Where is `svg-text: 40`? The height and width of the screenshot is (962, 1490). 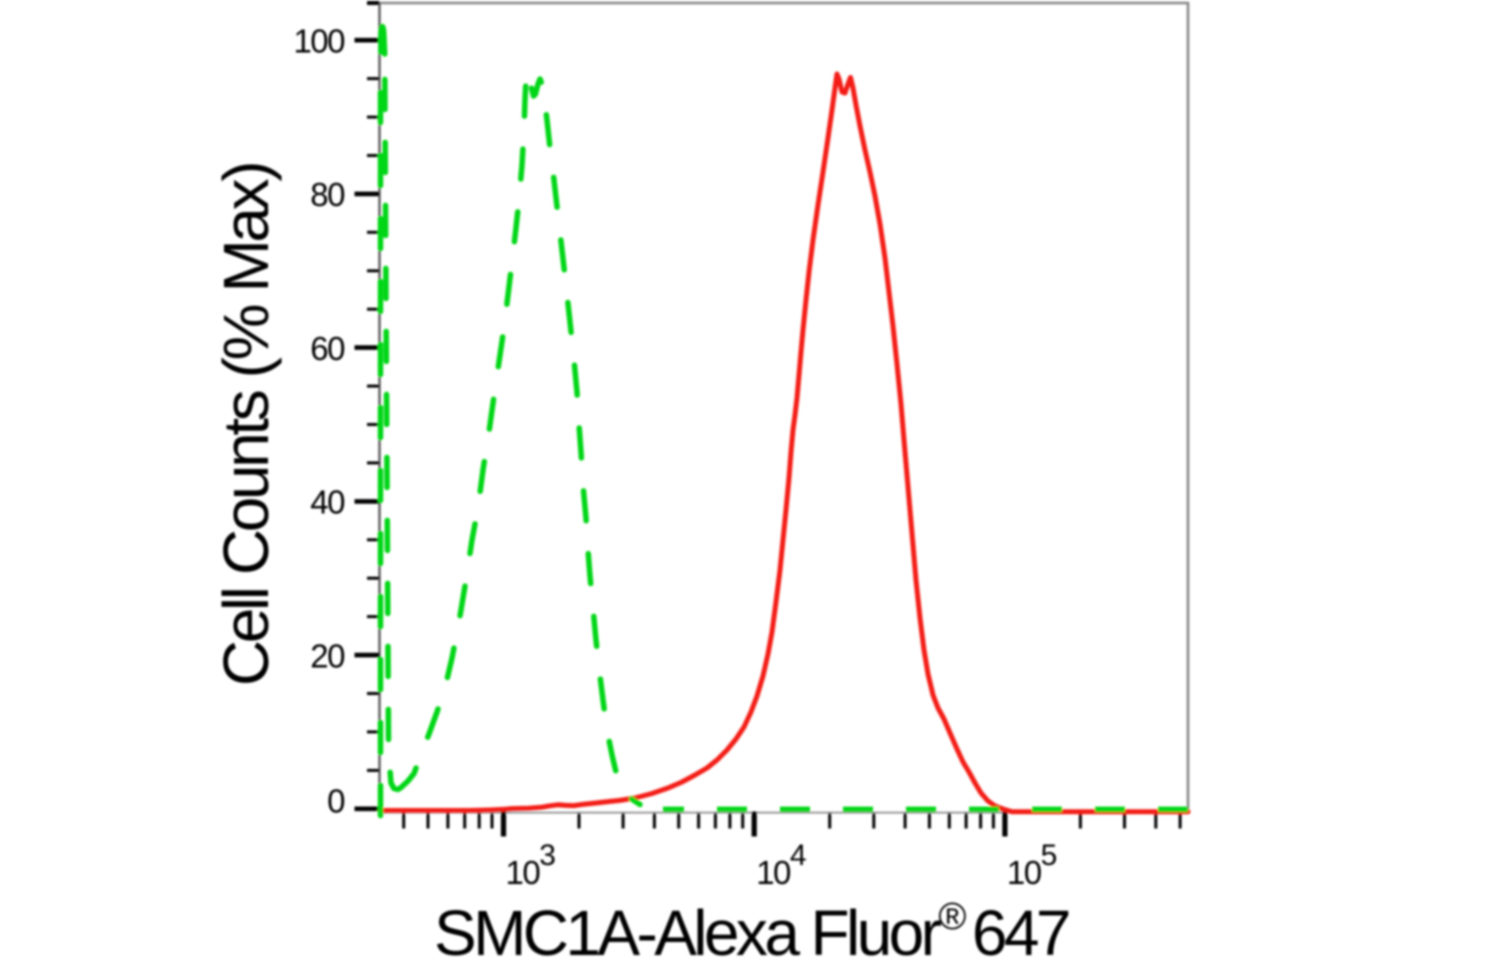 svg-text: 40 is located at coordinates (327, 502).